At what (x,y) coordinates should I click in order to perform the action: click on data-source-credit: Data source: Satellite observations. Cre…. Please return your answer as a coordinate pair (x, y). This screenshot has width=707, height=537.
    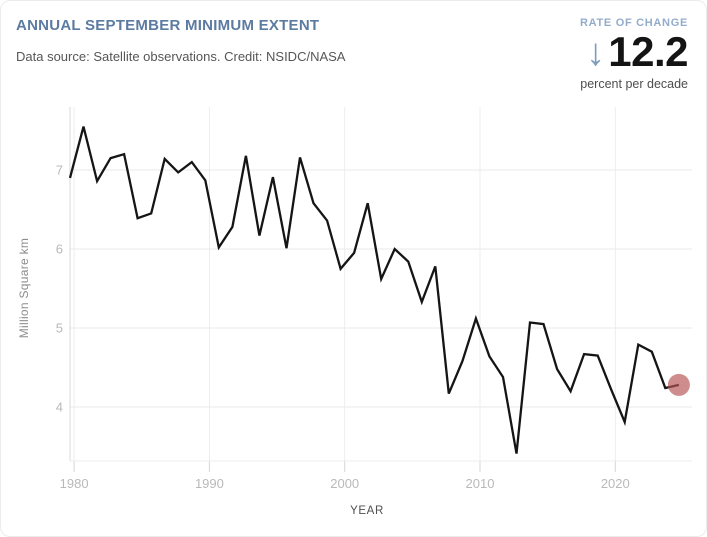
    Looking at the image, I should click on (181, 56).